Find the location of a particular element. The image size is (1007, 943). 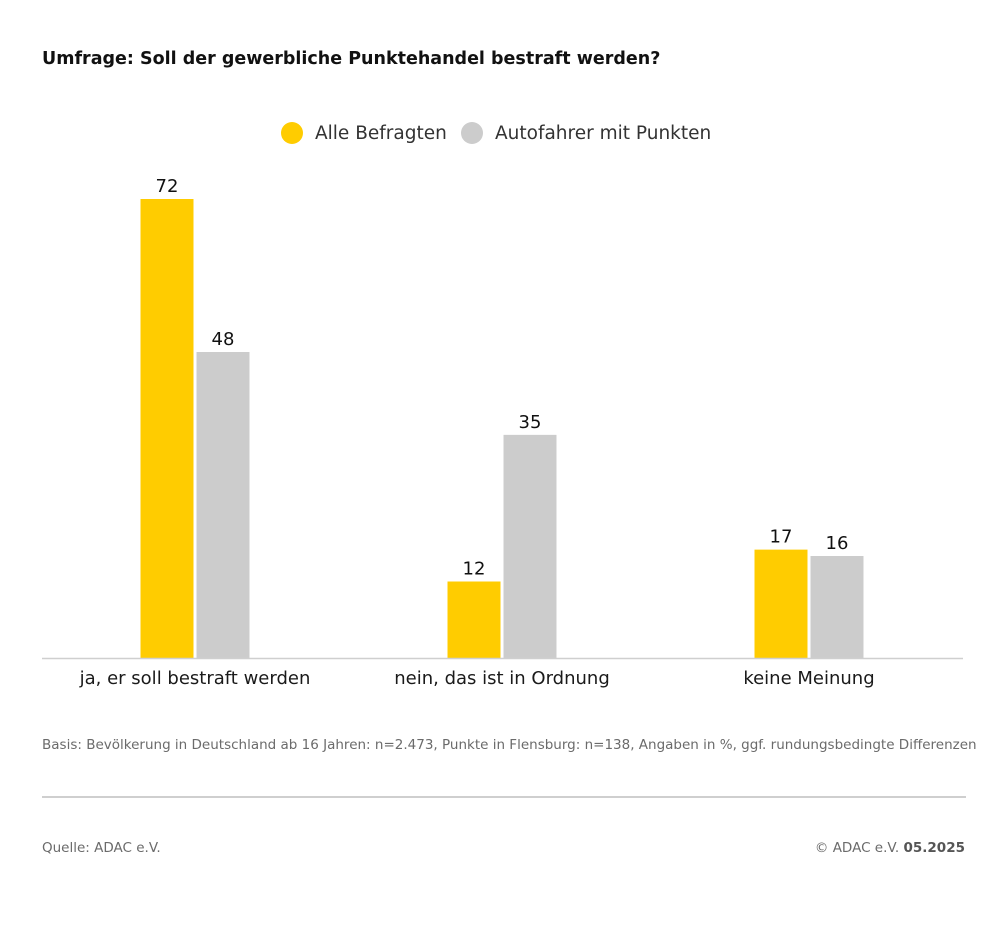

legend-item-autofahrer-mit-punkten: Autofahrer mit Punkten is located at coordinates (586, 133).